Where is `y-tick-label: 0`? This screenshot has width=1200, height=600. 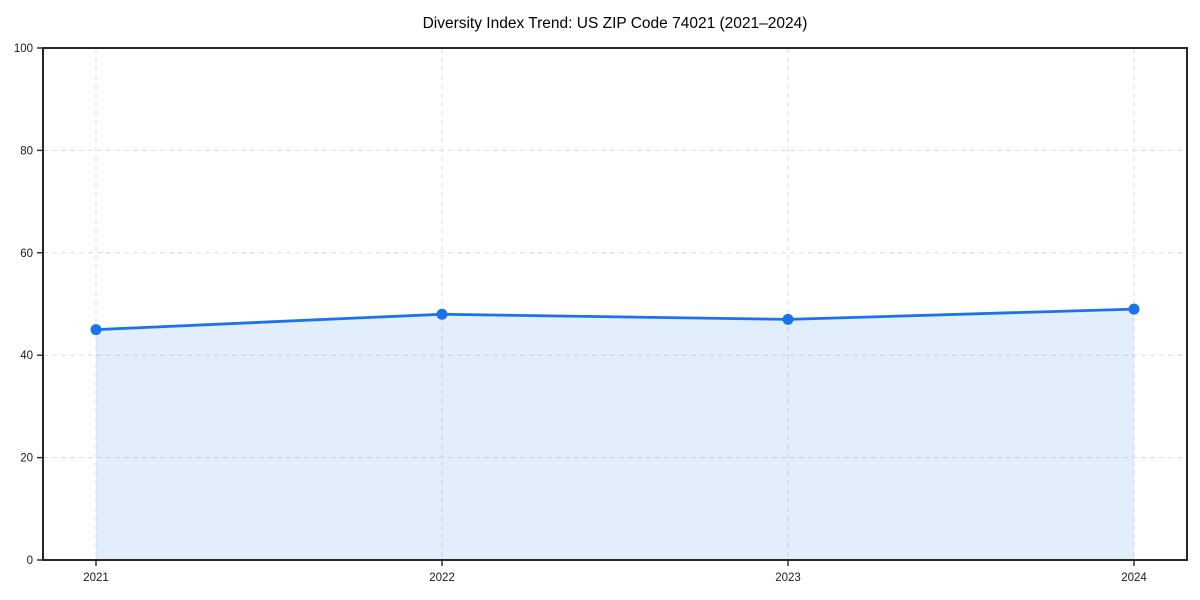 y-tick-label: 0 is located at coordinates (30, 561).